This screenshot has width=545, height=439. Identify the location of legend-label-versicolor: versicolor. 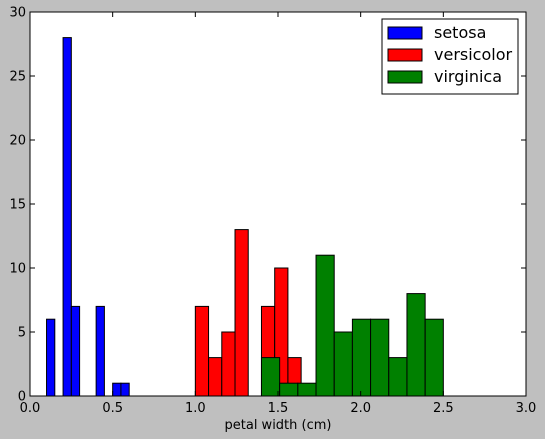
(473, 54).